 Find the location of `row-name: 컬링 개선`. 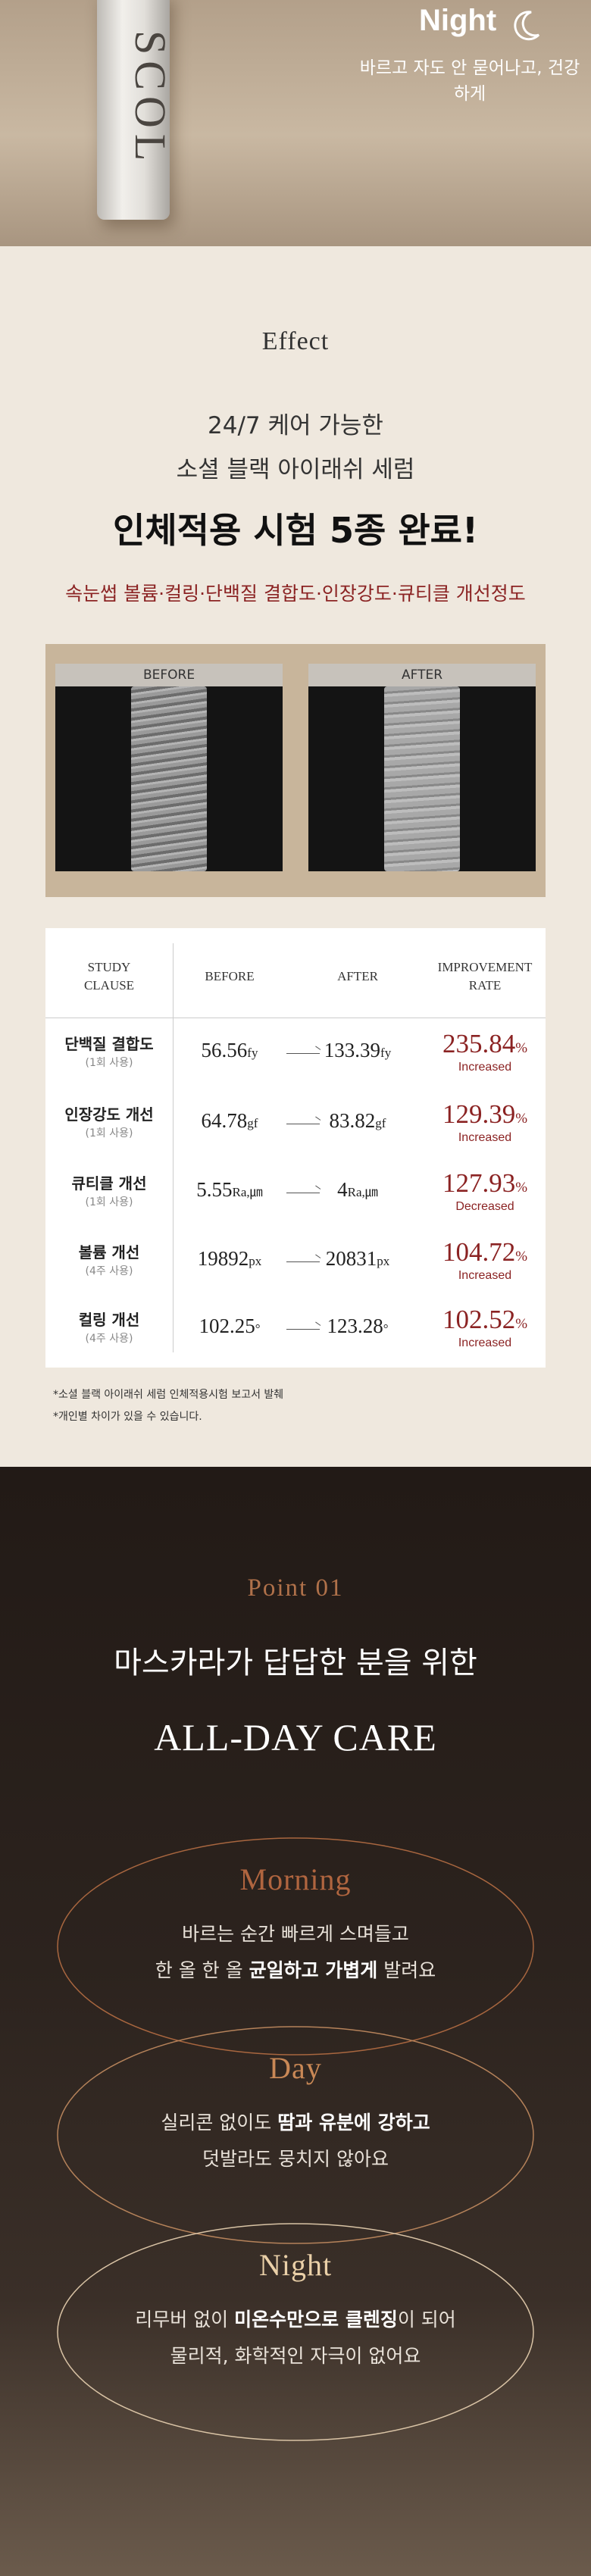

row-name: 컬링 개선 is located at coordinates (109, 1320).